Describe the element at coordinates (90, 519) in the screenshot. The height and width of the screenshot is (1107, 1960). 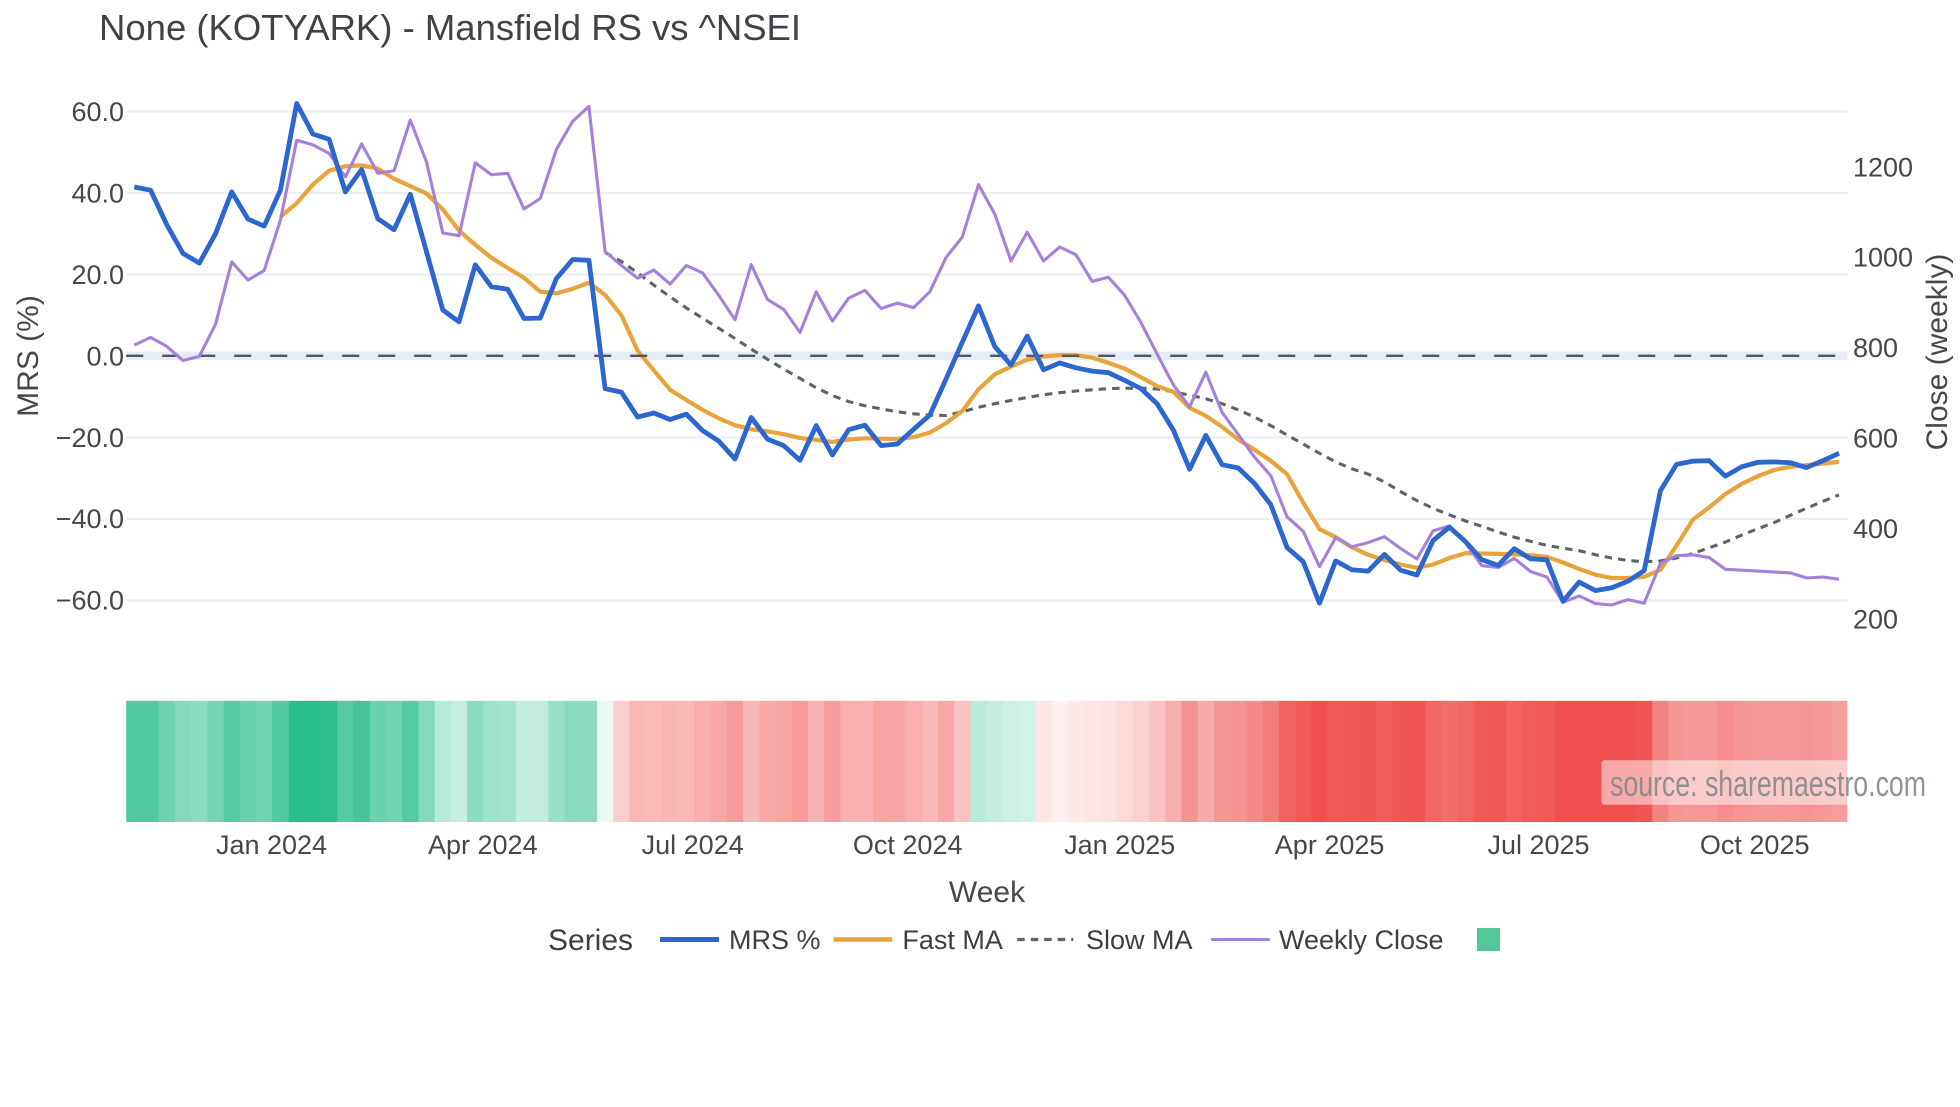
I see `svg-text: −40.0` at that location.